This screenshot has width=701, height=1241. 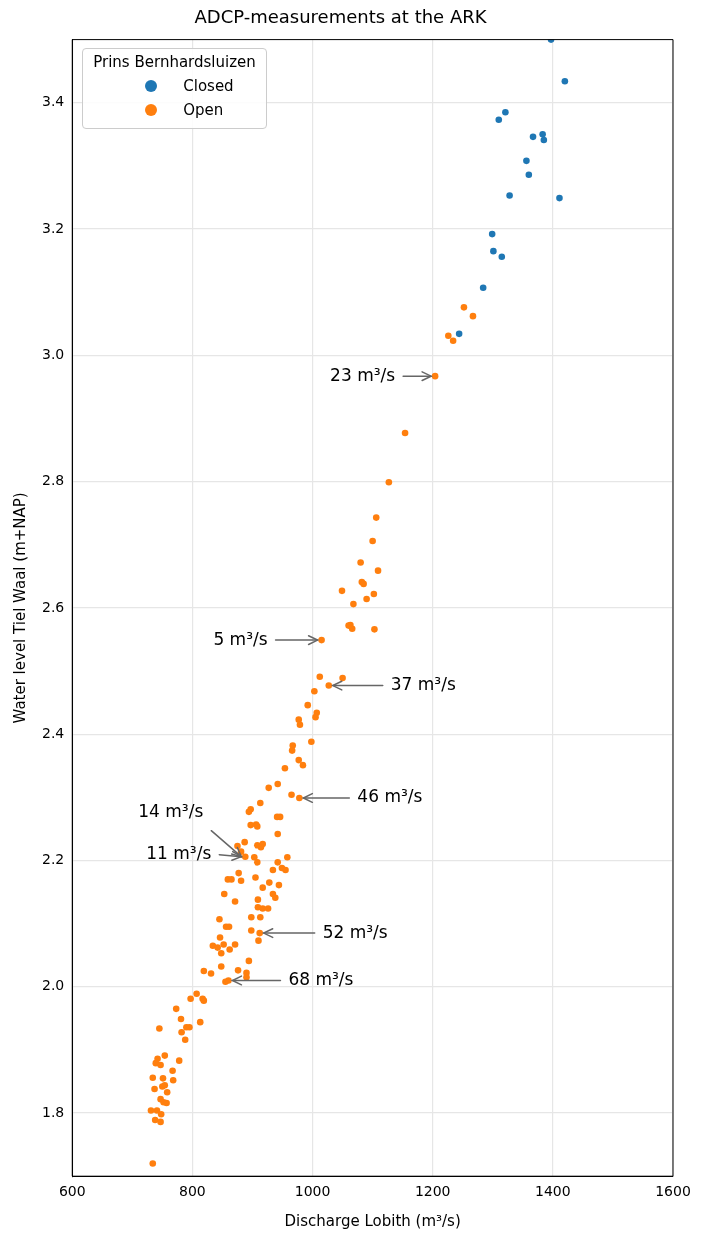 I want to click on annotation: 46 m³/s, so click(x=390, y=796).